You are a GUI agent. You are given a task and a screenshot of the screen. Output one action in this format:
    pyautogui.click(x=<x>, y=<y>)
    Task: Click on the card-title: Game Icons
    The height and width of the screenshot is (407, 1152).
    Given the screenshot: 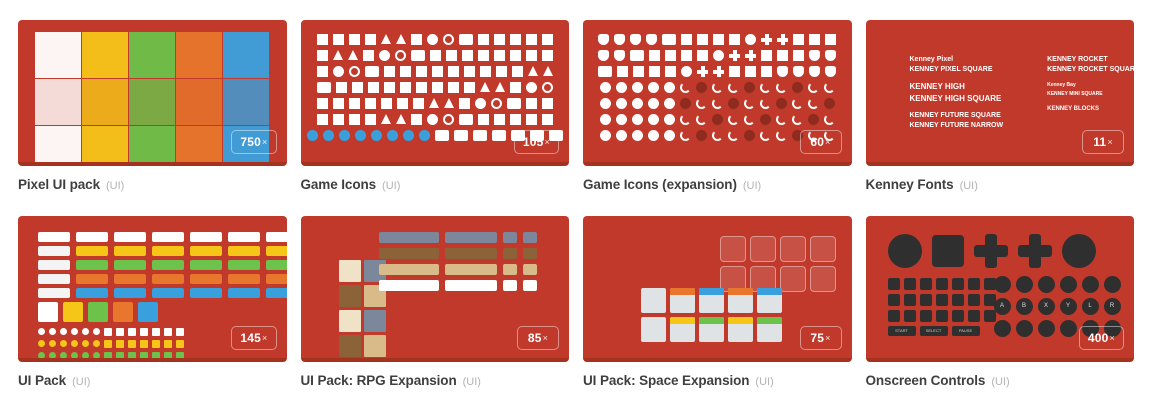 What is the action you would take?
    pyautogui.click(x=338, y=184)
    